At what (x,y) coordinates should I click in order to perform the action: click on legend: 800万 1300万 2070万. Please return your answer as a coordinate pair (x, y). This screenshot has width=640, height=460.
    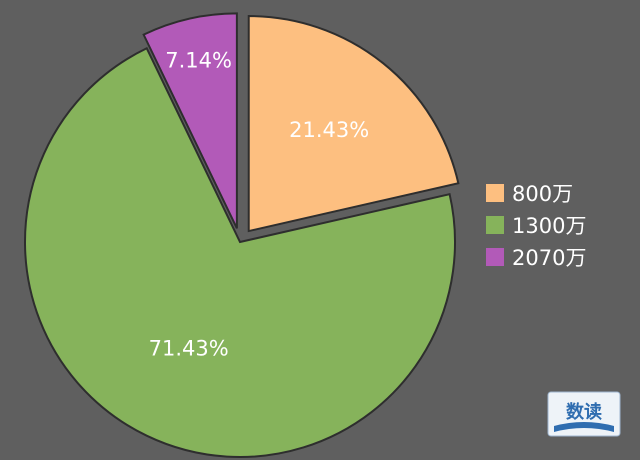
    Looking at the image, I should click on (536, 226).